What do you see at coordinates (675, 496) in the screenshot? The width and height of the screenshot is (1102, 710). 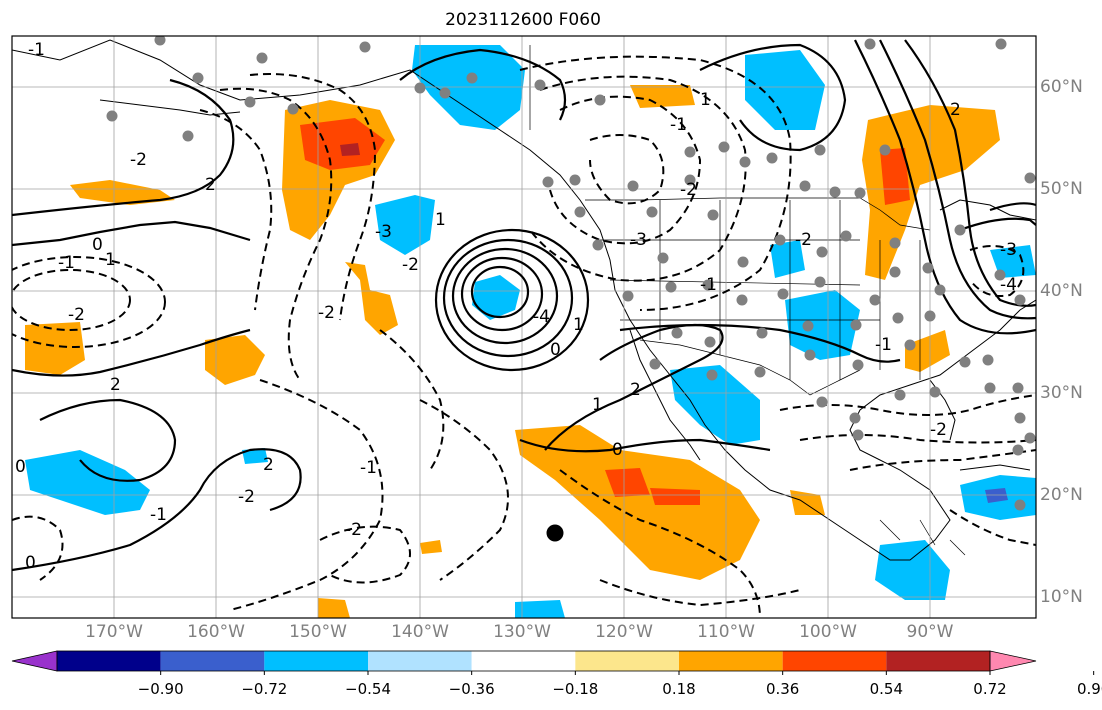 I see `positive-anomaly-baja-core2` at bounding box center [675, 496].